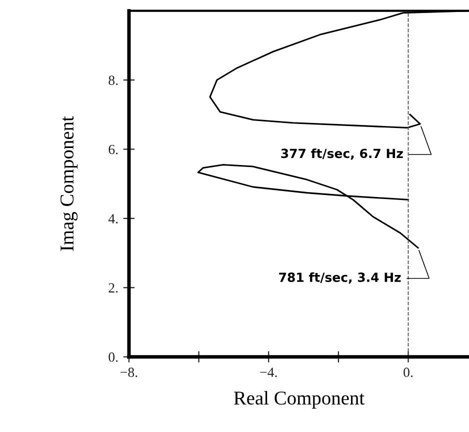 The height and width of the screenshot is (432, 469). Describe the element at coordinates (129, 373) in the screenshot. I see `x-tick-label: −8.` at that location.